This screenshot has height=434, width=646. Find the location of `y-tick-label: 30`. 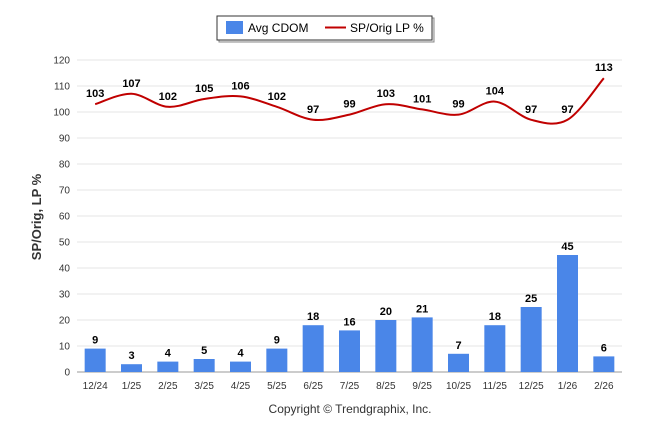

y-tick-label: 30 is located at coordinates (65, 295).